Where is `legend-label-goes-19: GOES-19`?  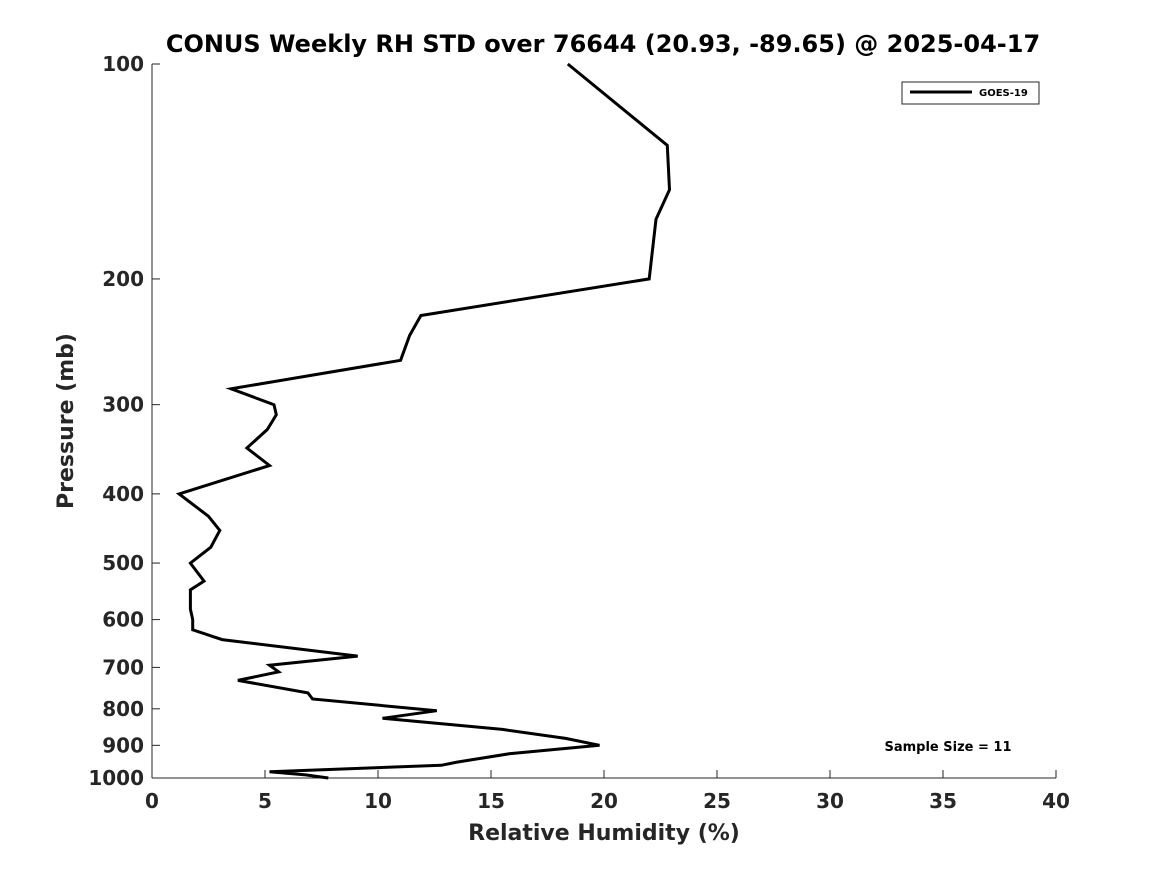
legend-label-goes-19: GOES-19 is located at coordinates (1003, 93).